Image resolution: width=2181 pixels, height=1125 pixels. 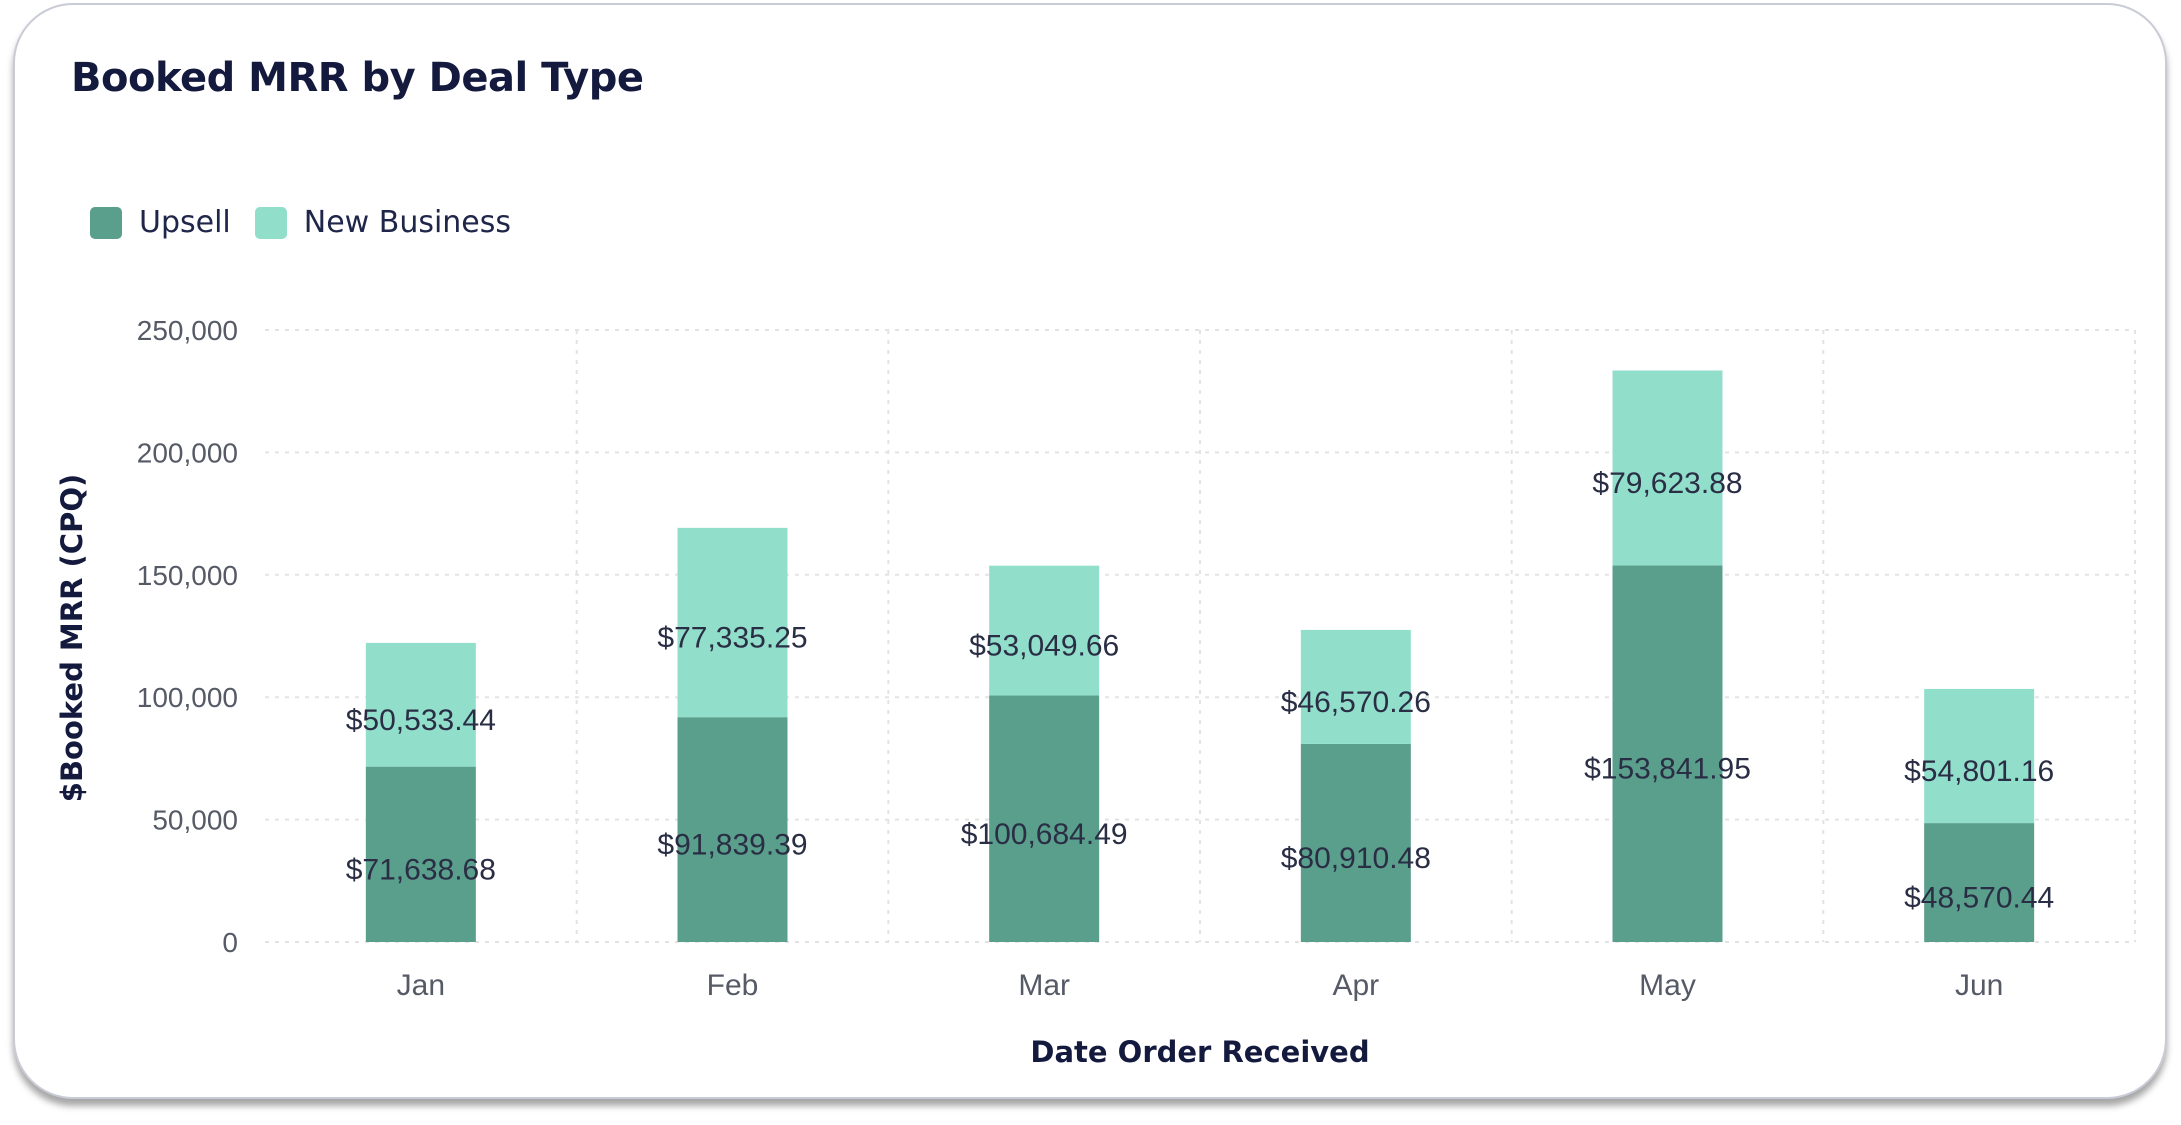 I want to click on data-label-upsell: $80,910.48, so click(x=1356, y=858).